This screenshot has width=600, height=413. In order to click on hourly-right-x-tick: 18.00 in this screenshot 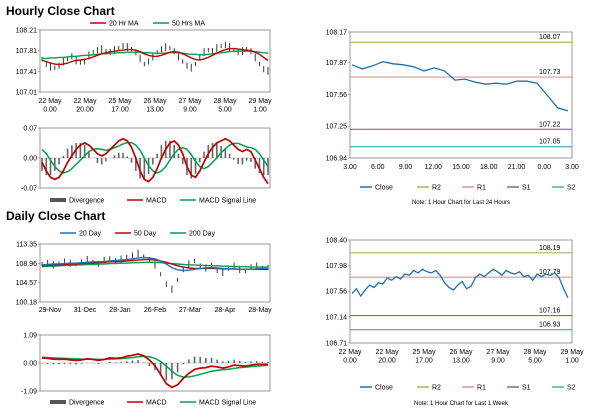, I will do `click(489, 167)`.